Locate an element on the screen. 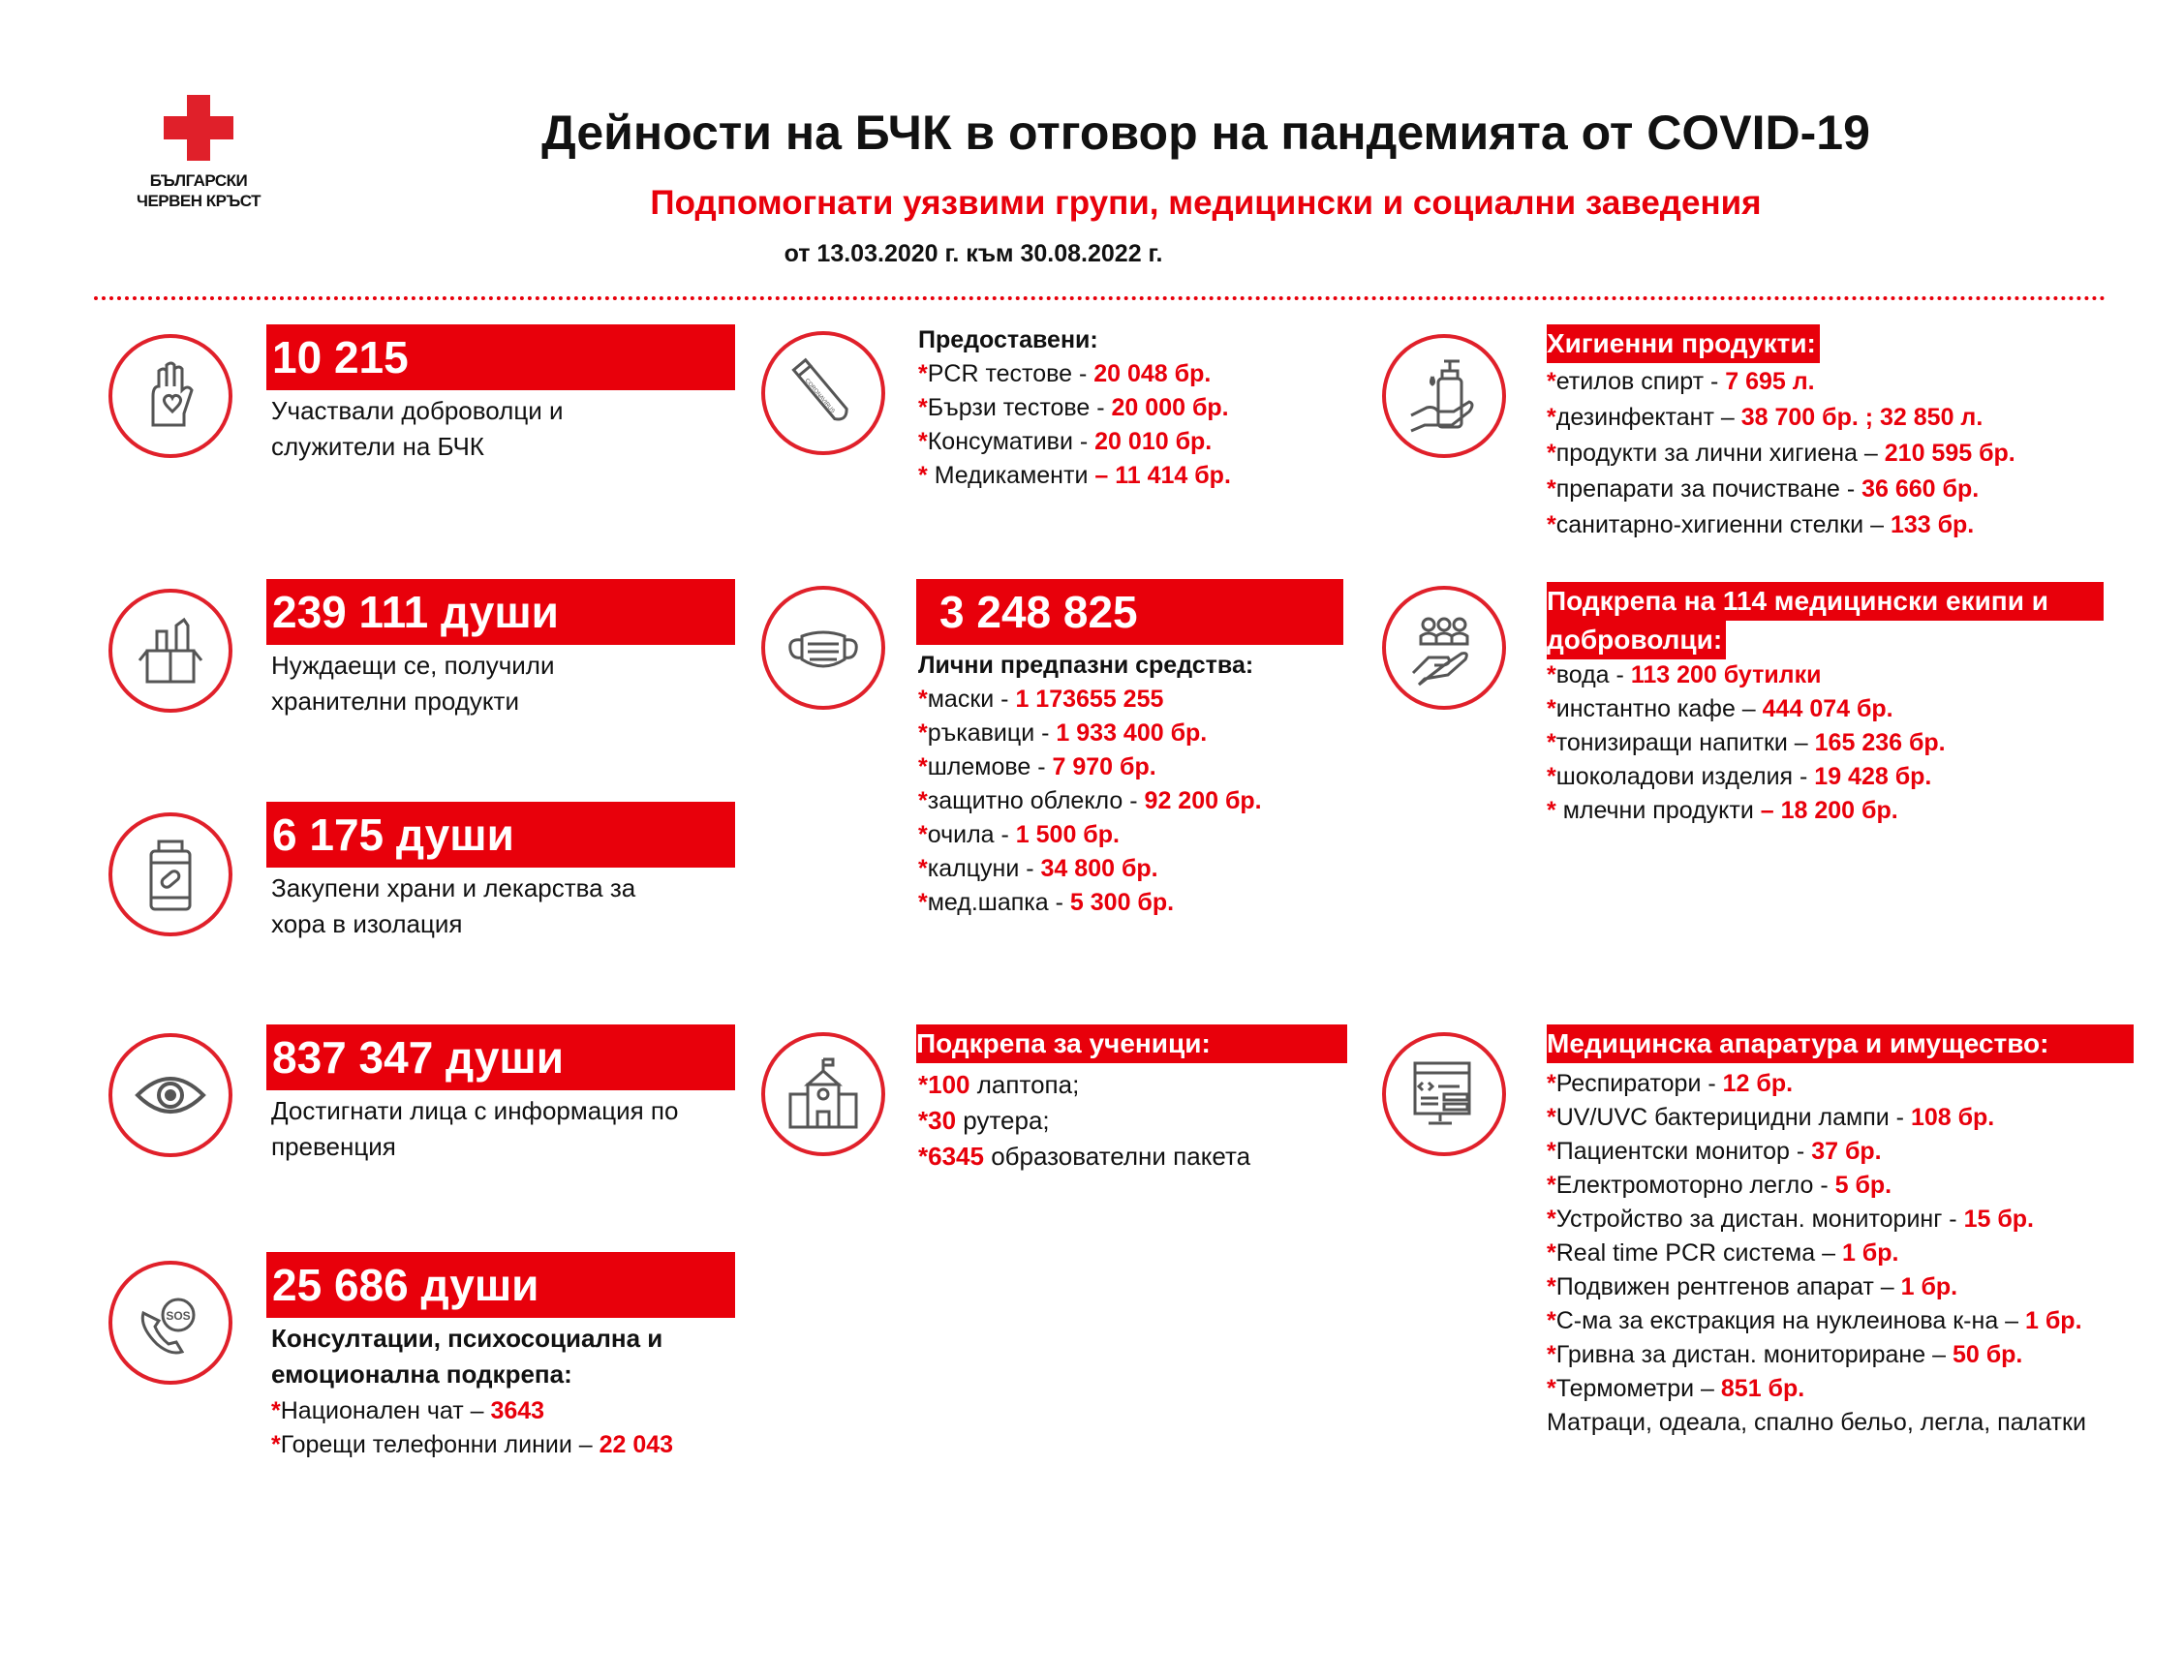 Image resolution: width=2184 pixels, height=1680 pixels. item-label: маски - is located at coordinates (971, 700).